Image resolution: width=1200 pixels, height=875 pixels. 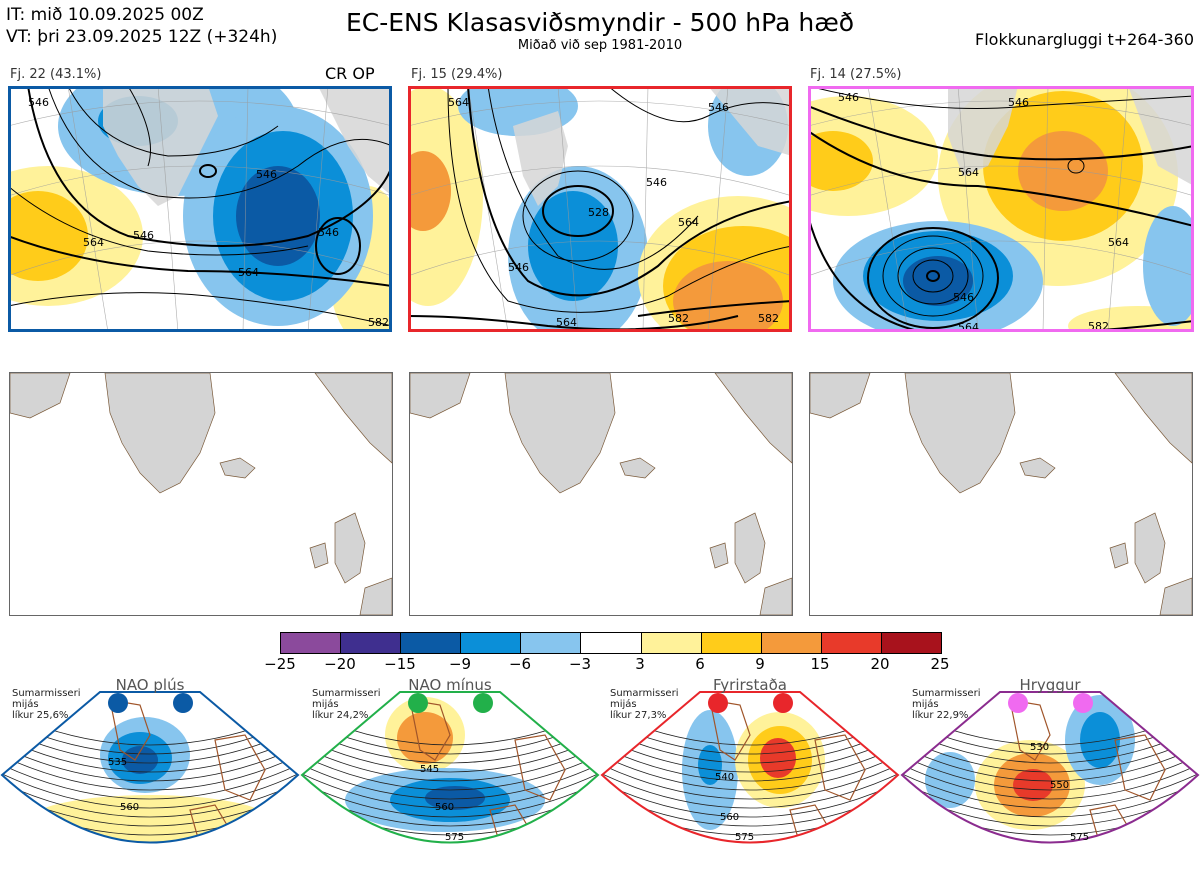 What do you see at coordinates (600, 45) in the screenshot?
I see `page-subtitle: Miðað við sep 1981-2010` at bounding box center [600, 45].